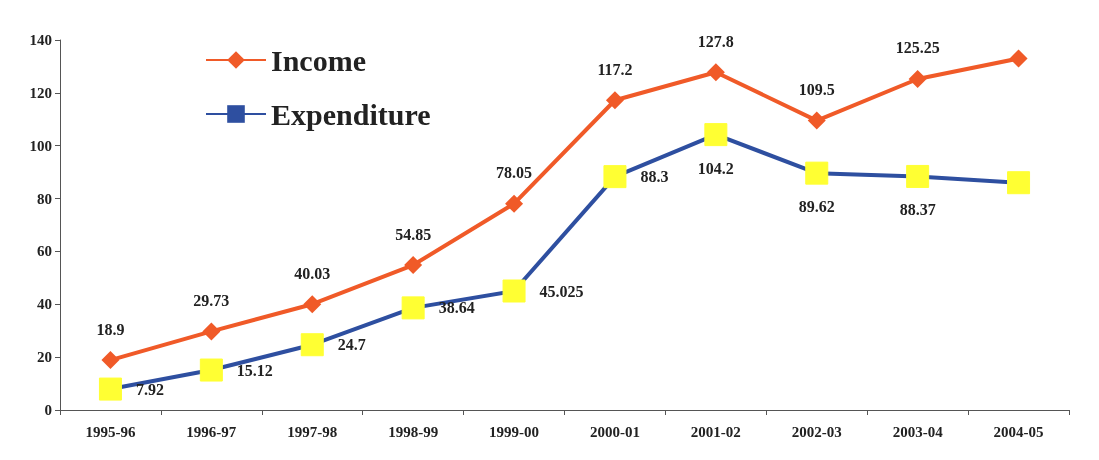 The image size is (1099, 460). Describe the element at coordinates (149, 389) in the screenshot. I see `data-label: 7.92` at that location.